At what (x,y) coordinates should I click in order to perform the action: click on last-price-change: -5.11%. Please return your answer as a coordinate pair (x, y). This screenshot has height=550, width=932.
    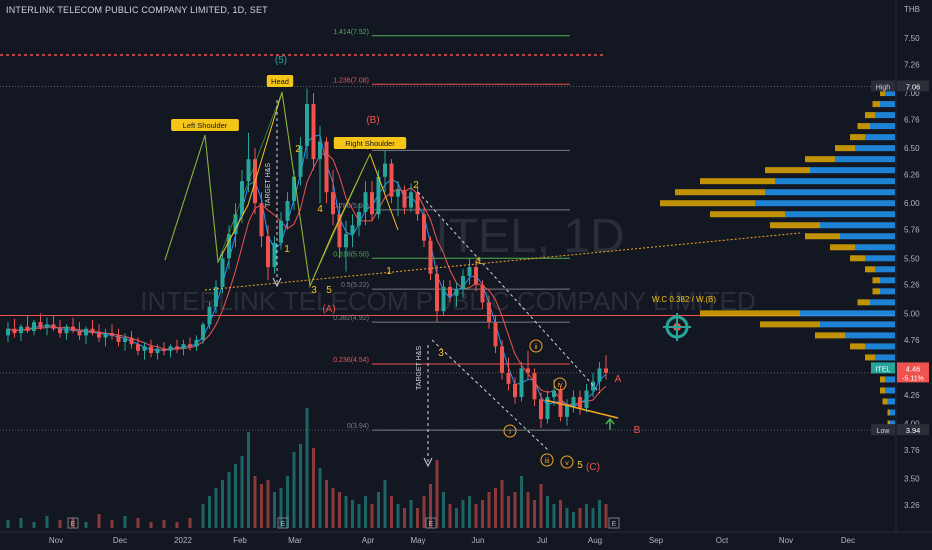
    Looking at the image, I should click on (913, 378).